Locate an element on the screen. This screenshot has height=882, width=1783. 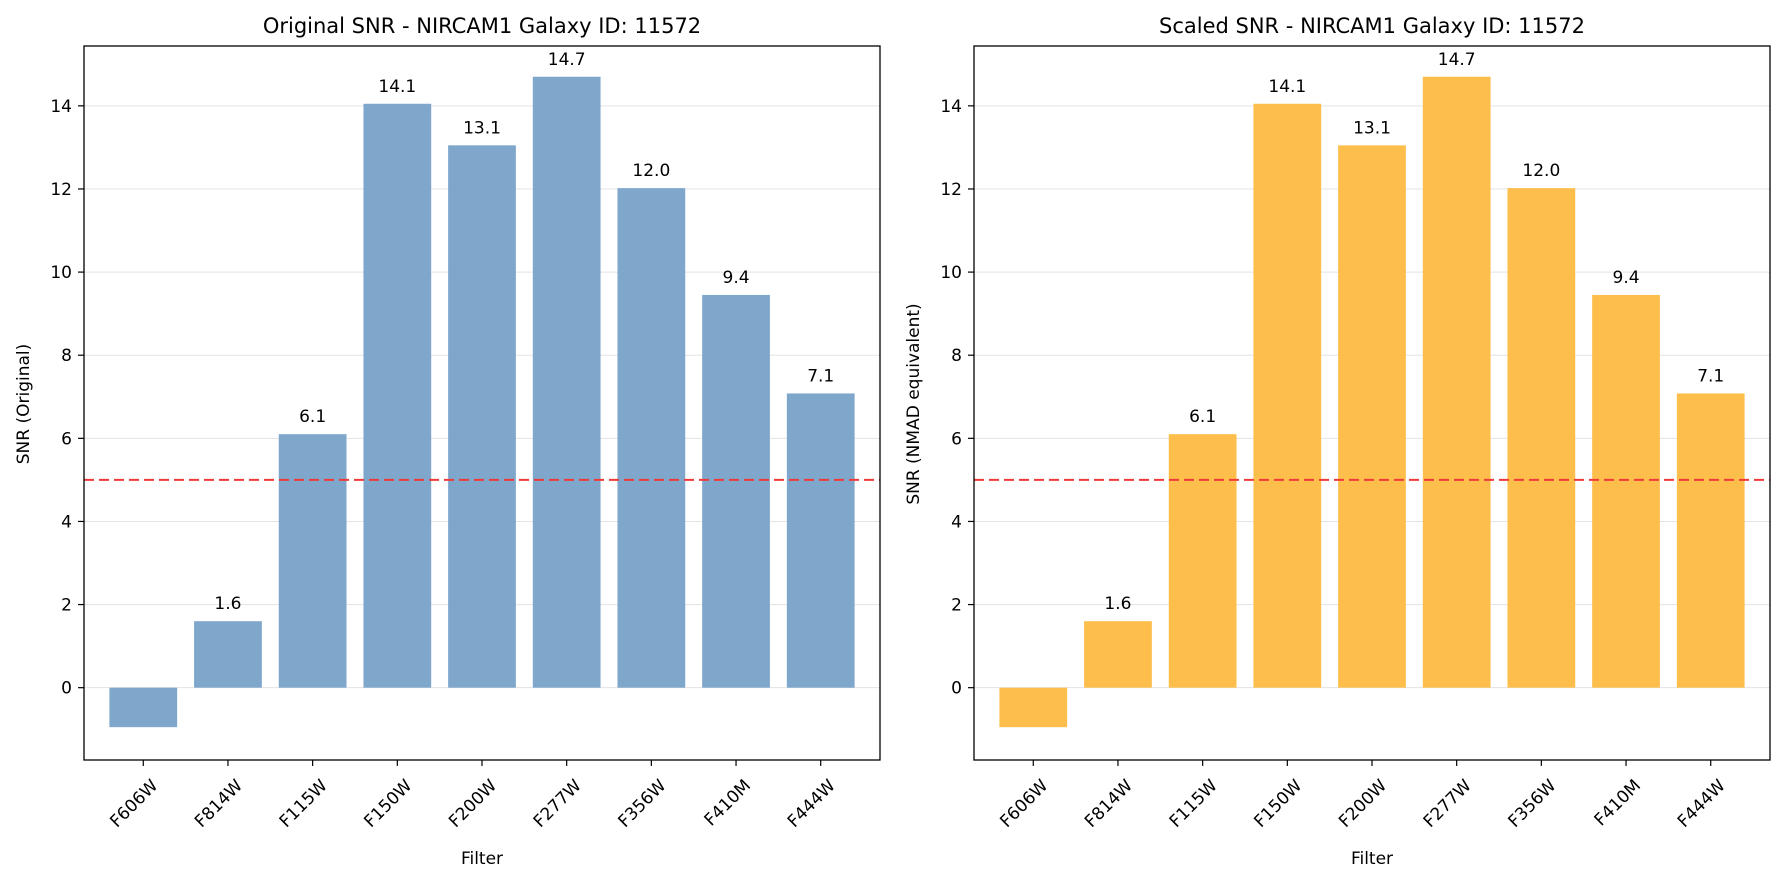
chart-title: Scaled SNR - NIRCAM1 Galaxy ID: 11572 is located at coordinates (1372, 26).